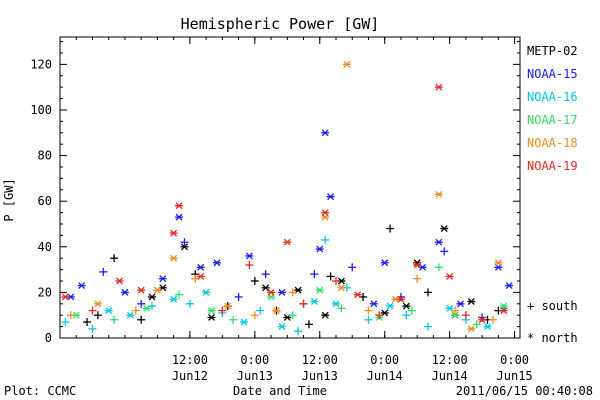 The image size is (600, 400). What do you see at coordinates (48, 338) in the screenshot?
I see `y-tick-label: 0` at bounding box center [48, 338].